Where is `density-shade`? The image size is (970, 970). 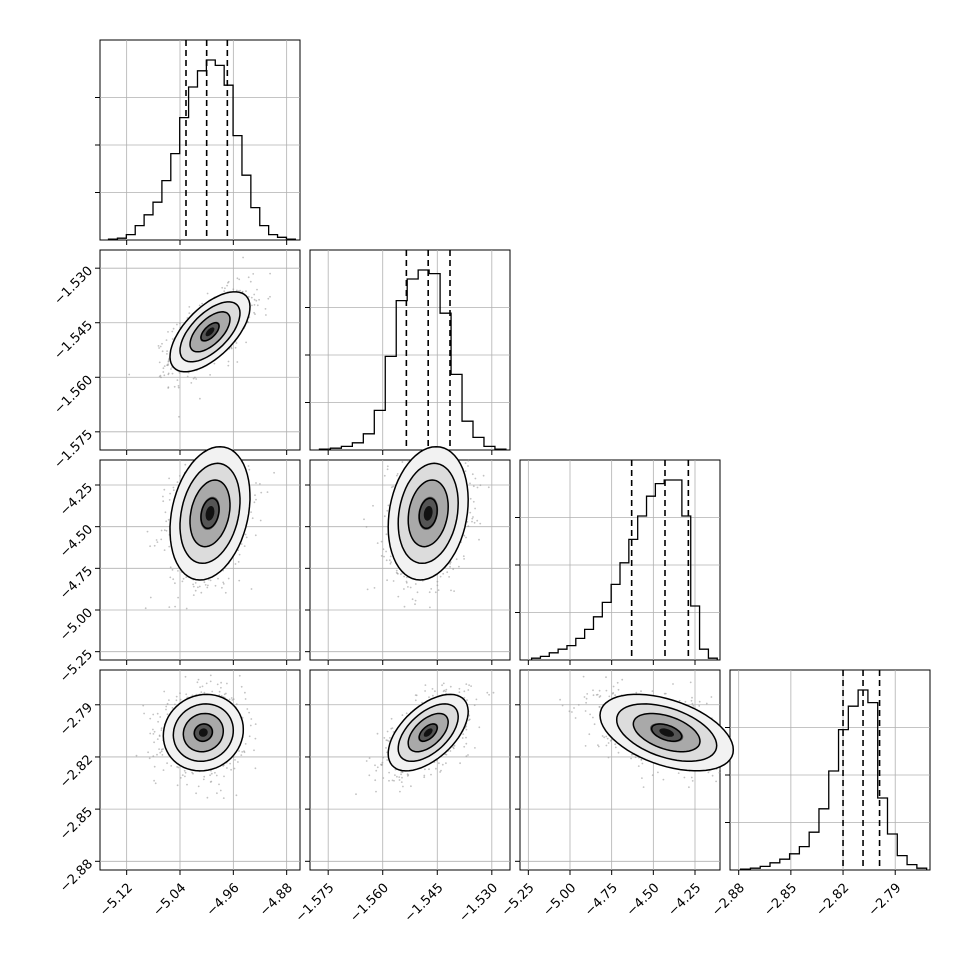
density-shade is located at coordinates (210, 332).